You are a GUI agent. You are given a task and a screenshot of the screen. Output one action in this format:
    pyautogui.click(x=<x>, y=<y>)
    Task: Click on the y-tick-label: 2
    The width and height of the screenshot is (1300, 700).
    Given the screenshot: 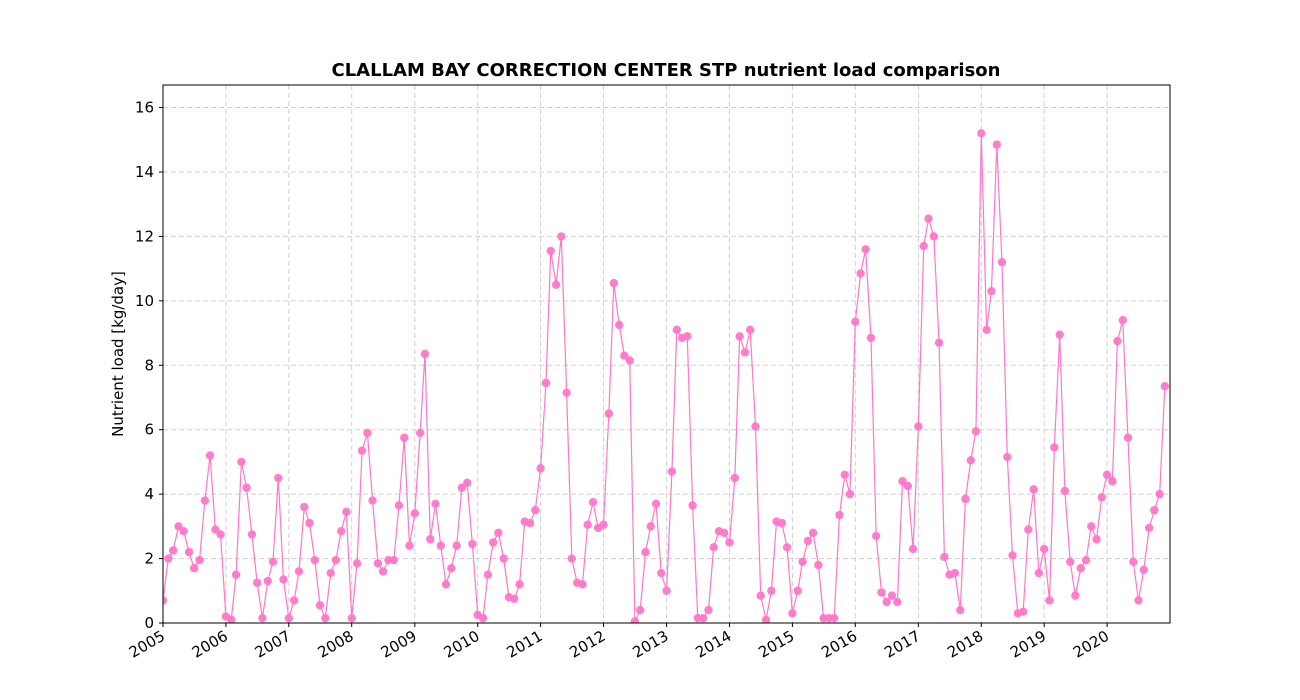 What is the action you would take?
    pyautogui.click(x=149, y=559)
    